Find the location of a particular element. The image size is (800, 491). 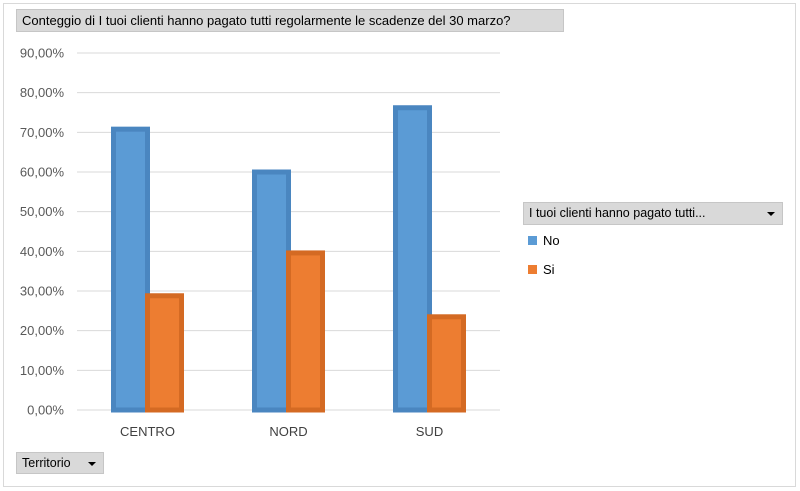

x-tick-label: NORD is located at coordinates (288, 431).